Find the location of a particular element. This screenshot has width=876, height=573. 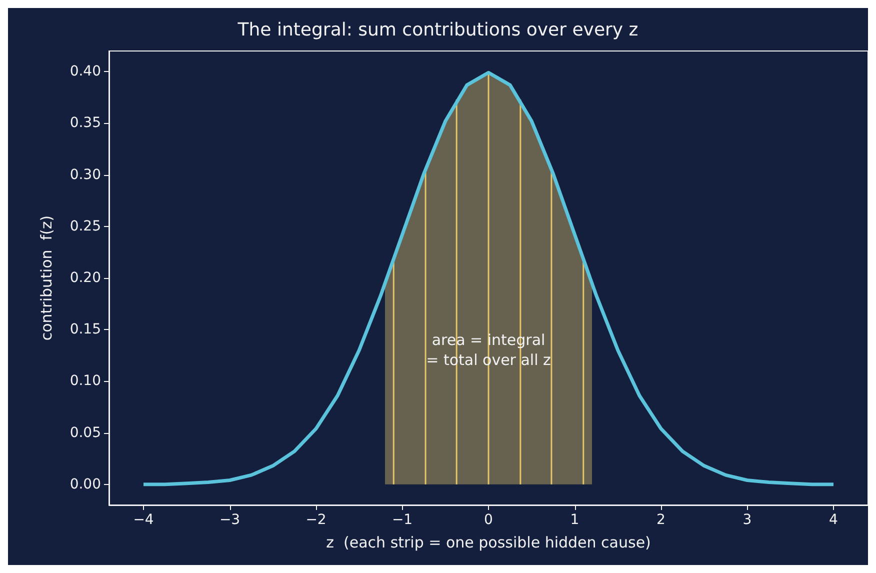

y-tick-label: 0.30 is located at coordinates (85, 174).